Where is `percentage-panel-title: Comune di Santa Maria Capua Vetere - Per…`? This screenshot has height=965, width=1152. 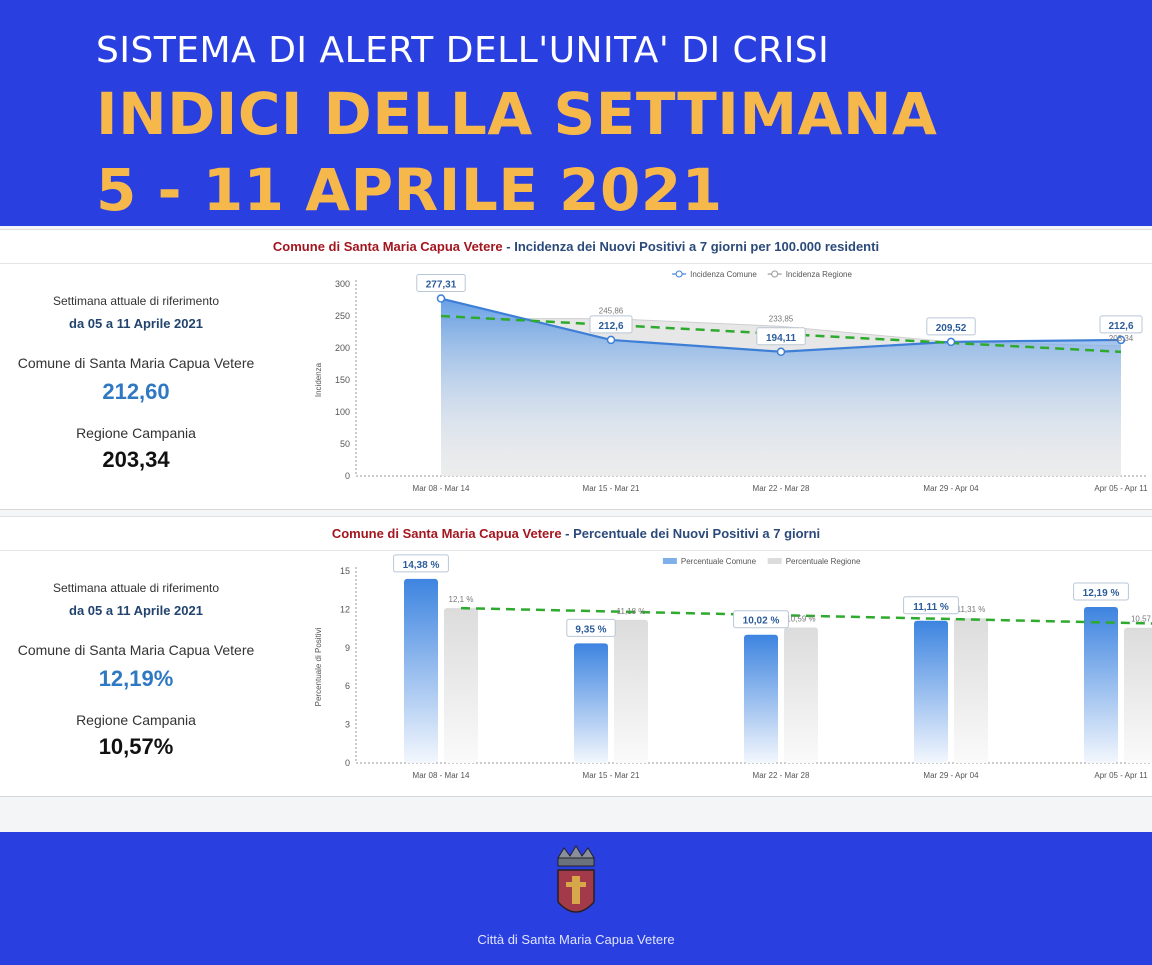
percentage-panel-title: Comune di Santa Maria Capua Vetere - Per… is located at coordinates (576, 534).